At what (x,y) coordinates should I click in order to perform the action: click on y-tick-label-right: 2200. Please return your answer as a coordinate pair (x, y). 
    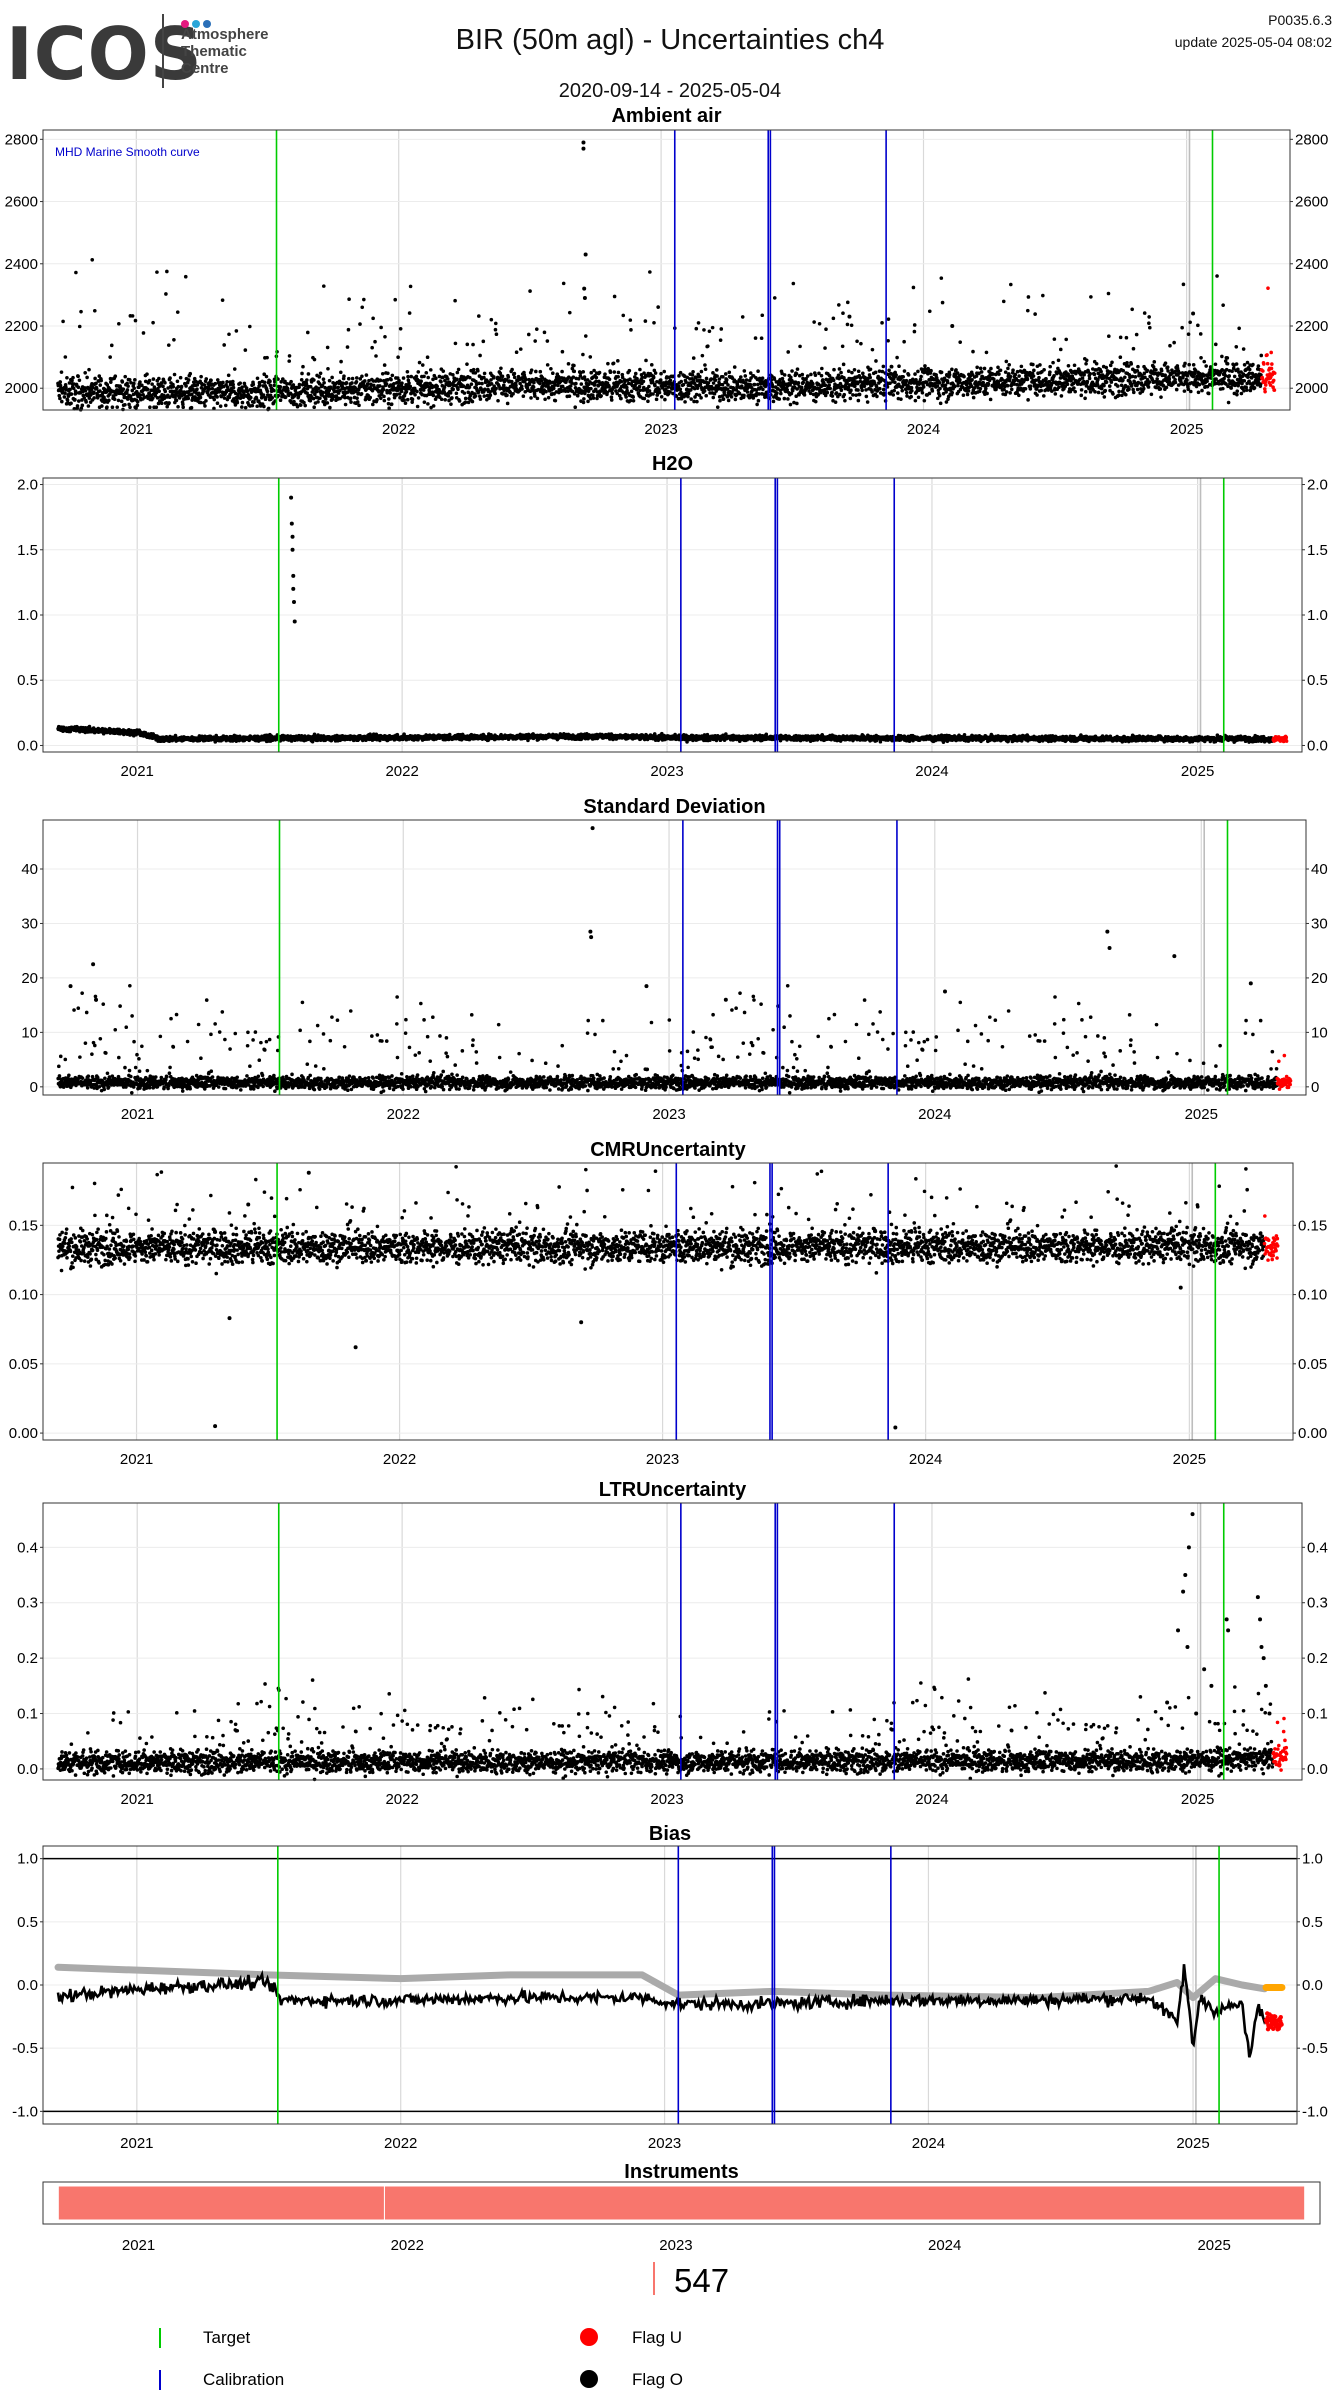
    Looking at the image, I should click on (1311, 326).